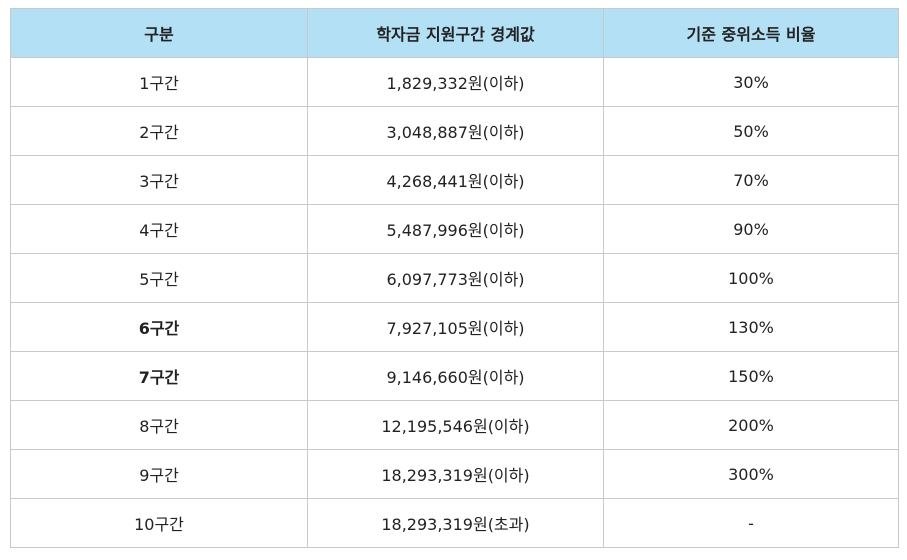  Describe the element at coordinates (751, 131) in the screenshot. I see `cell-ratio: 50%` at that location.